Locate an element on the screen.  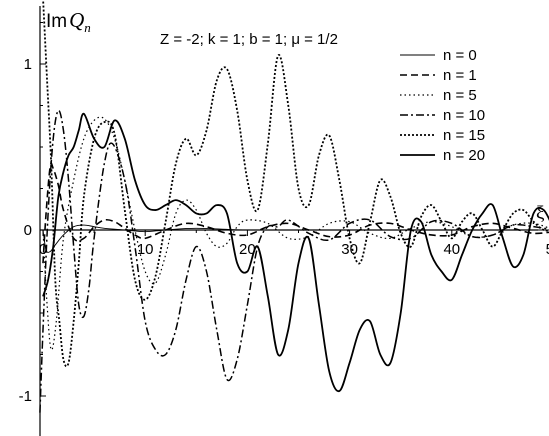
x-tick-label: 20 is located at coordinates (247, 249).